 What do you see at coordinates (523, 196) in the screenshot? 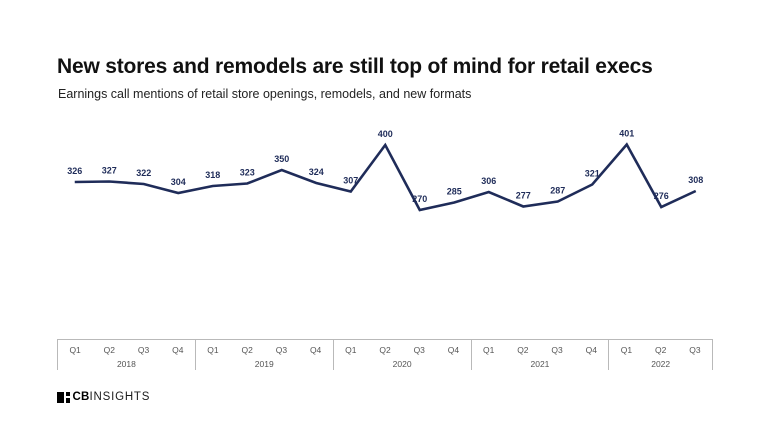
I see `data-point-label: 277` at bounding box center [523, 196].